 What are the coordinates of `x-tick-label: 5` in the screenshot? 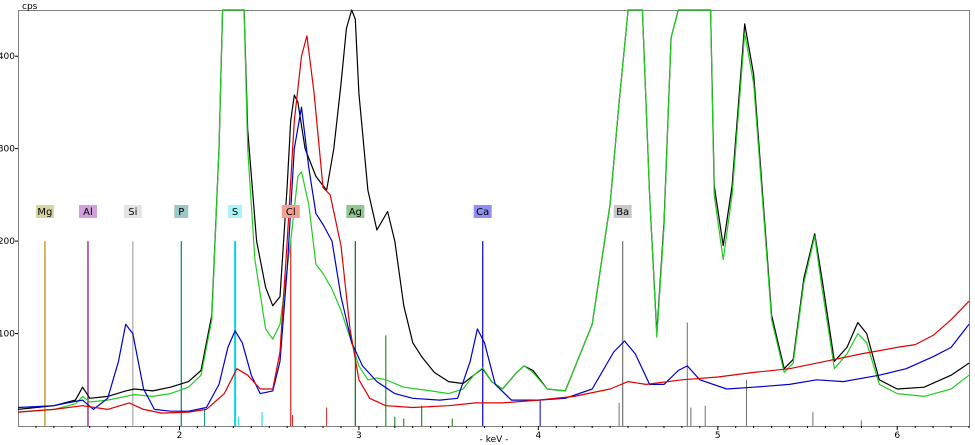 It's located at (718, 436).